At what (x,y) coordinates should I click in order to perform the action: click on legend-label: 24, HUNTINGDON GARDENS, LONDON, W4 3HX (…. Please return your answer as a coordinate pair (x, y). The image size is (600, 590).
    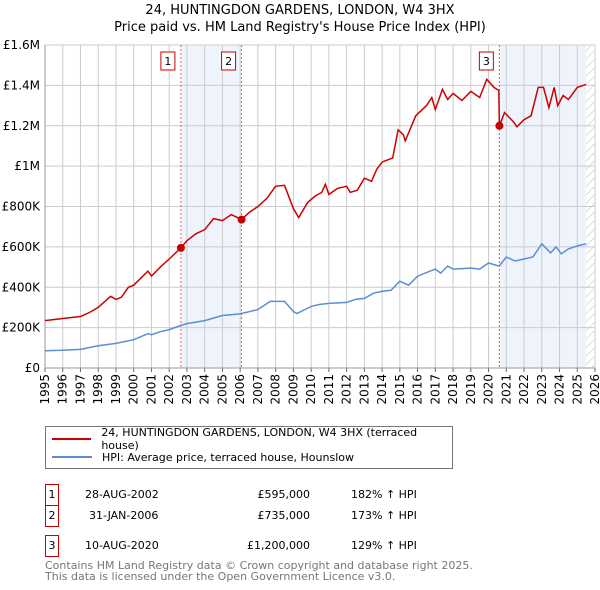
    Looking at the image, I should click on (259, 439).